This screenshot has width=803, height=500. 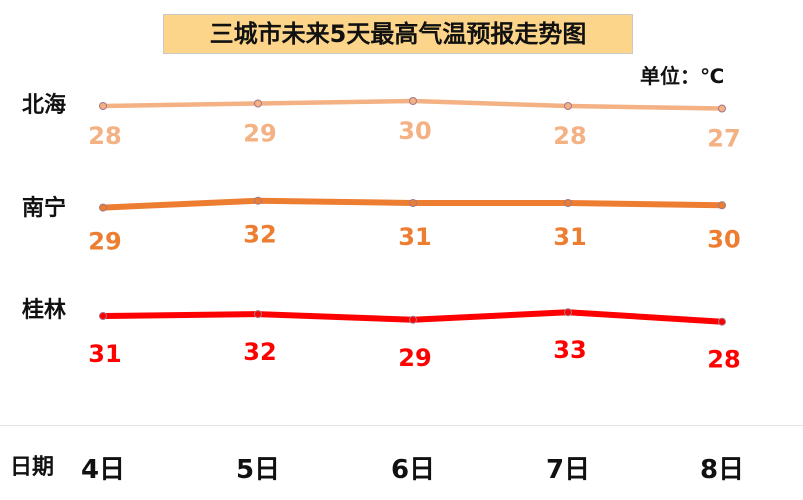 I want to click on data-label-guilin-3: 29, so click(x=414, y=358).